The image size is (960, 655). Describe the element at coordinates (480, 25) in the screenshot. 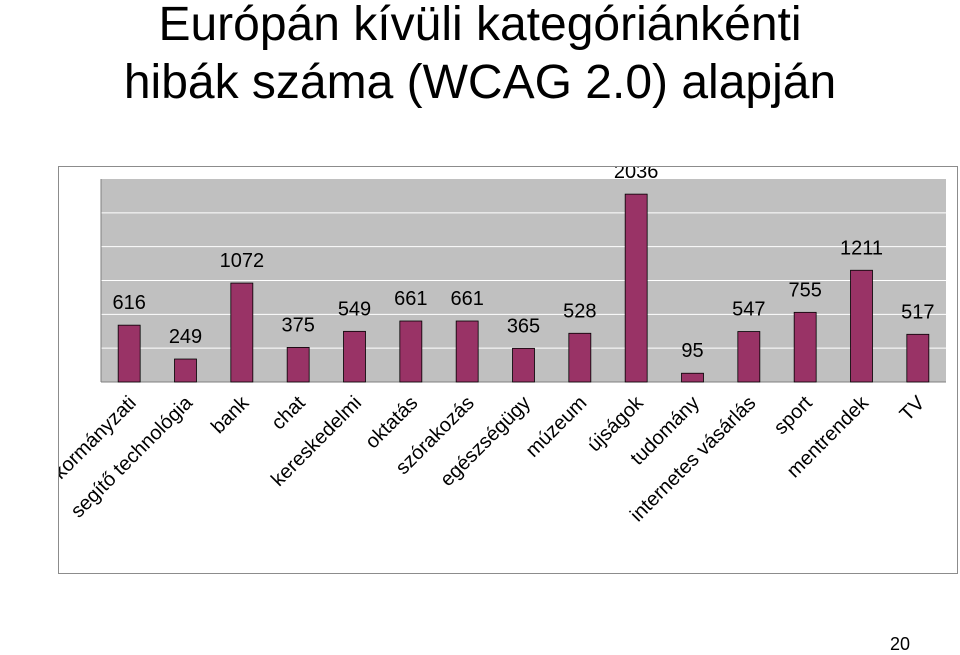

I see `chart-title-line-1: Európán kívüli kategóriánkénti` at that location.